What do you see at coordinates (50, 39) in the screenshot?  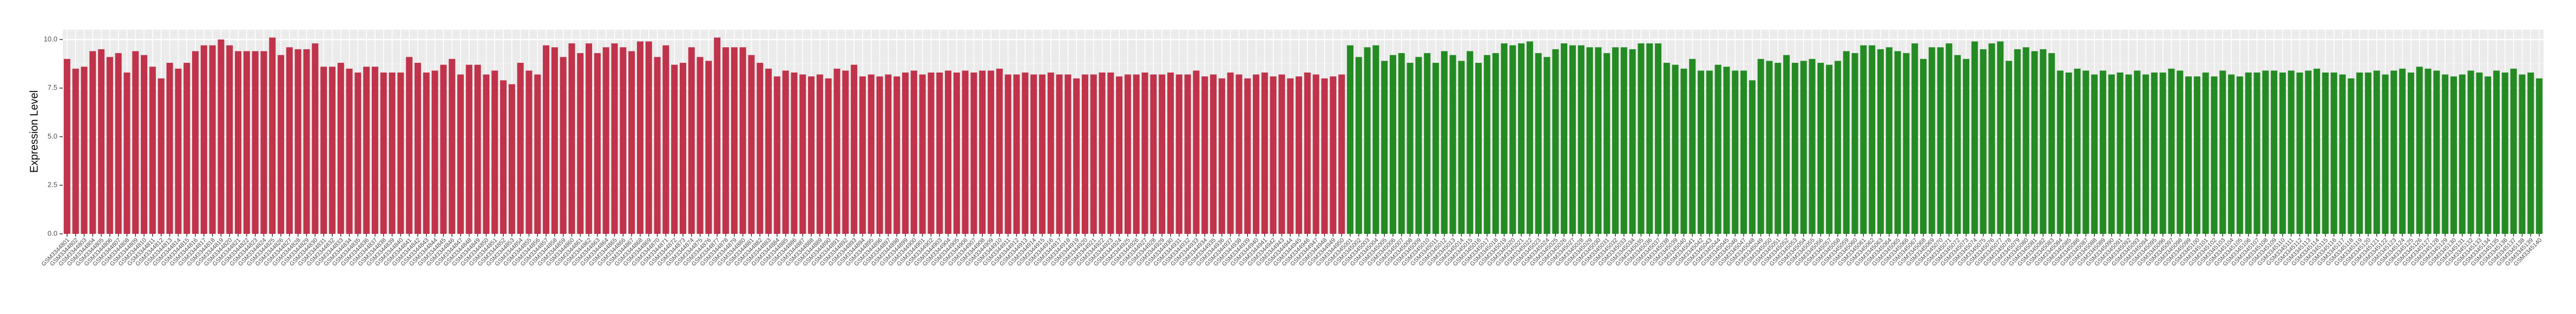 I see `y-tick-label: 10.0` at bounding box center [50, 39].